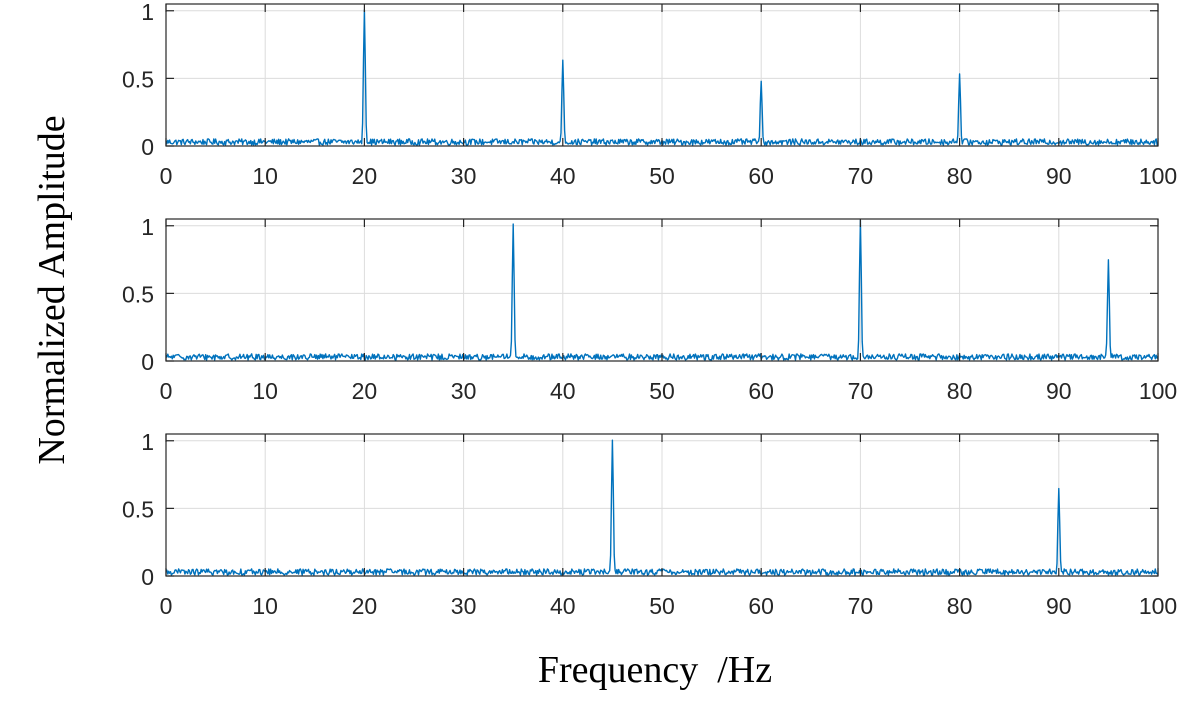 The width and height of the screenshot is (1181, 717). Describe the element at coordinates (52, 289) in the screenshot. I see `y-axis-label: Normalized Amplitude` at that location.